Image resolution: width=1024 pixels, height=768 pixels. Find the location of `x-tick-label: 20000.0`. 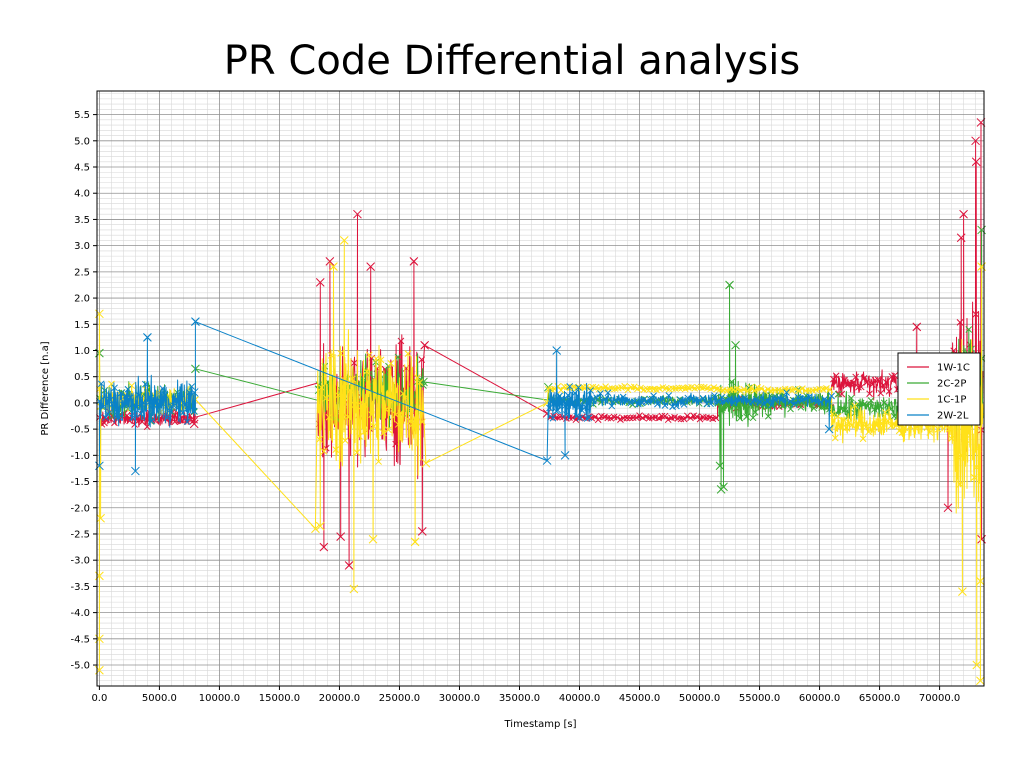

x-tick-label: 20000.0 is located at coordinates (339, 698).